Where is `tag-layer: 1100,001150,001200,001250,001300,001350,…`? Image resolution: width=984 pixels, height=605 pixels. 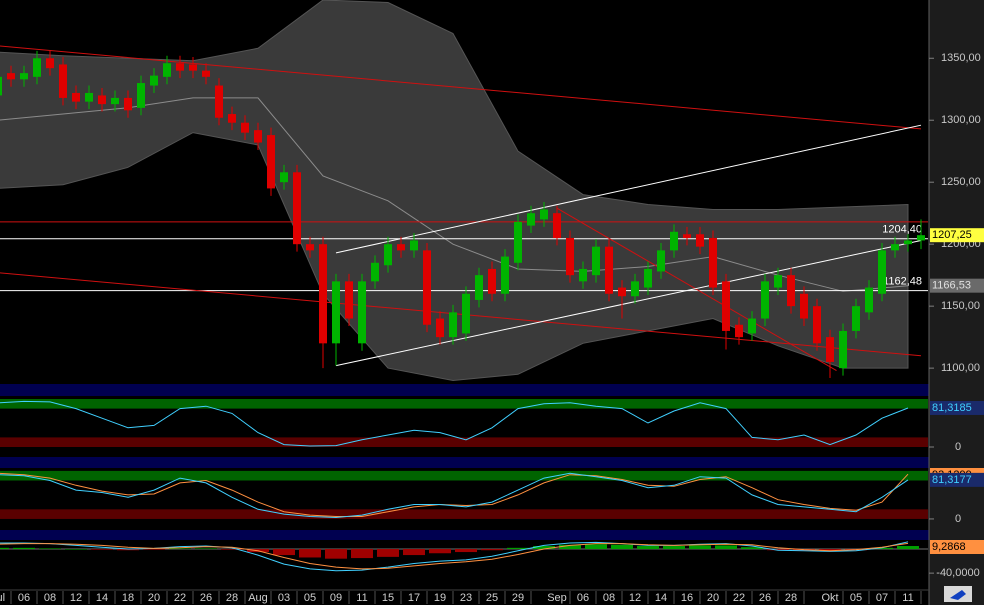 tag-layer: 1100,001150,001200,001250,001300,001350,… is located at coordinates (956, 315).